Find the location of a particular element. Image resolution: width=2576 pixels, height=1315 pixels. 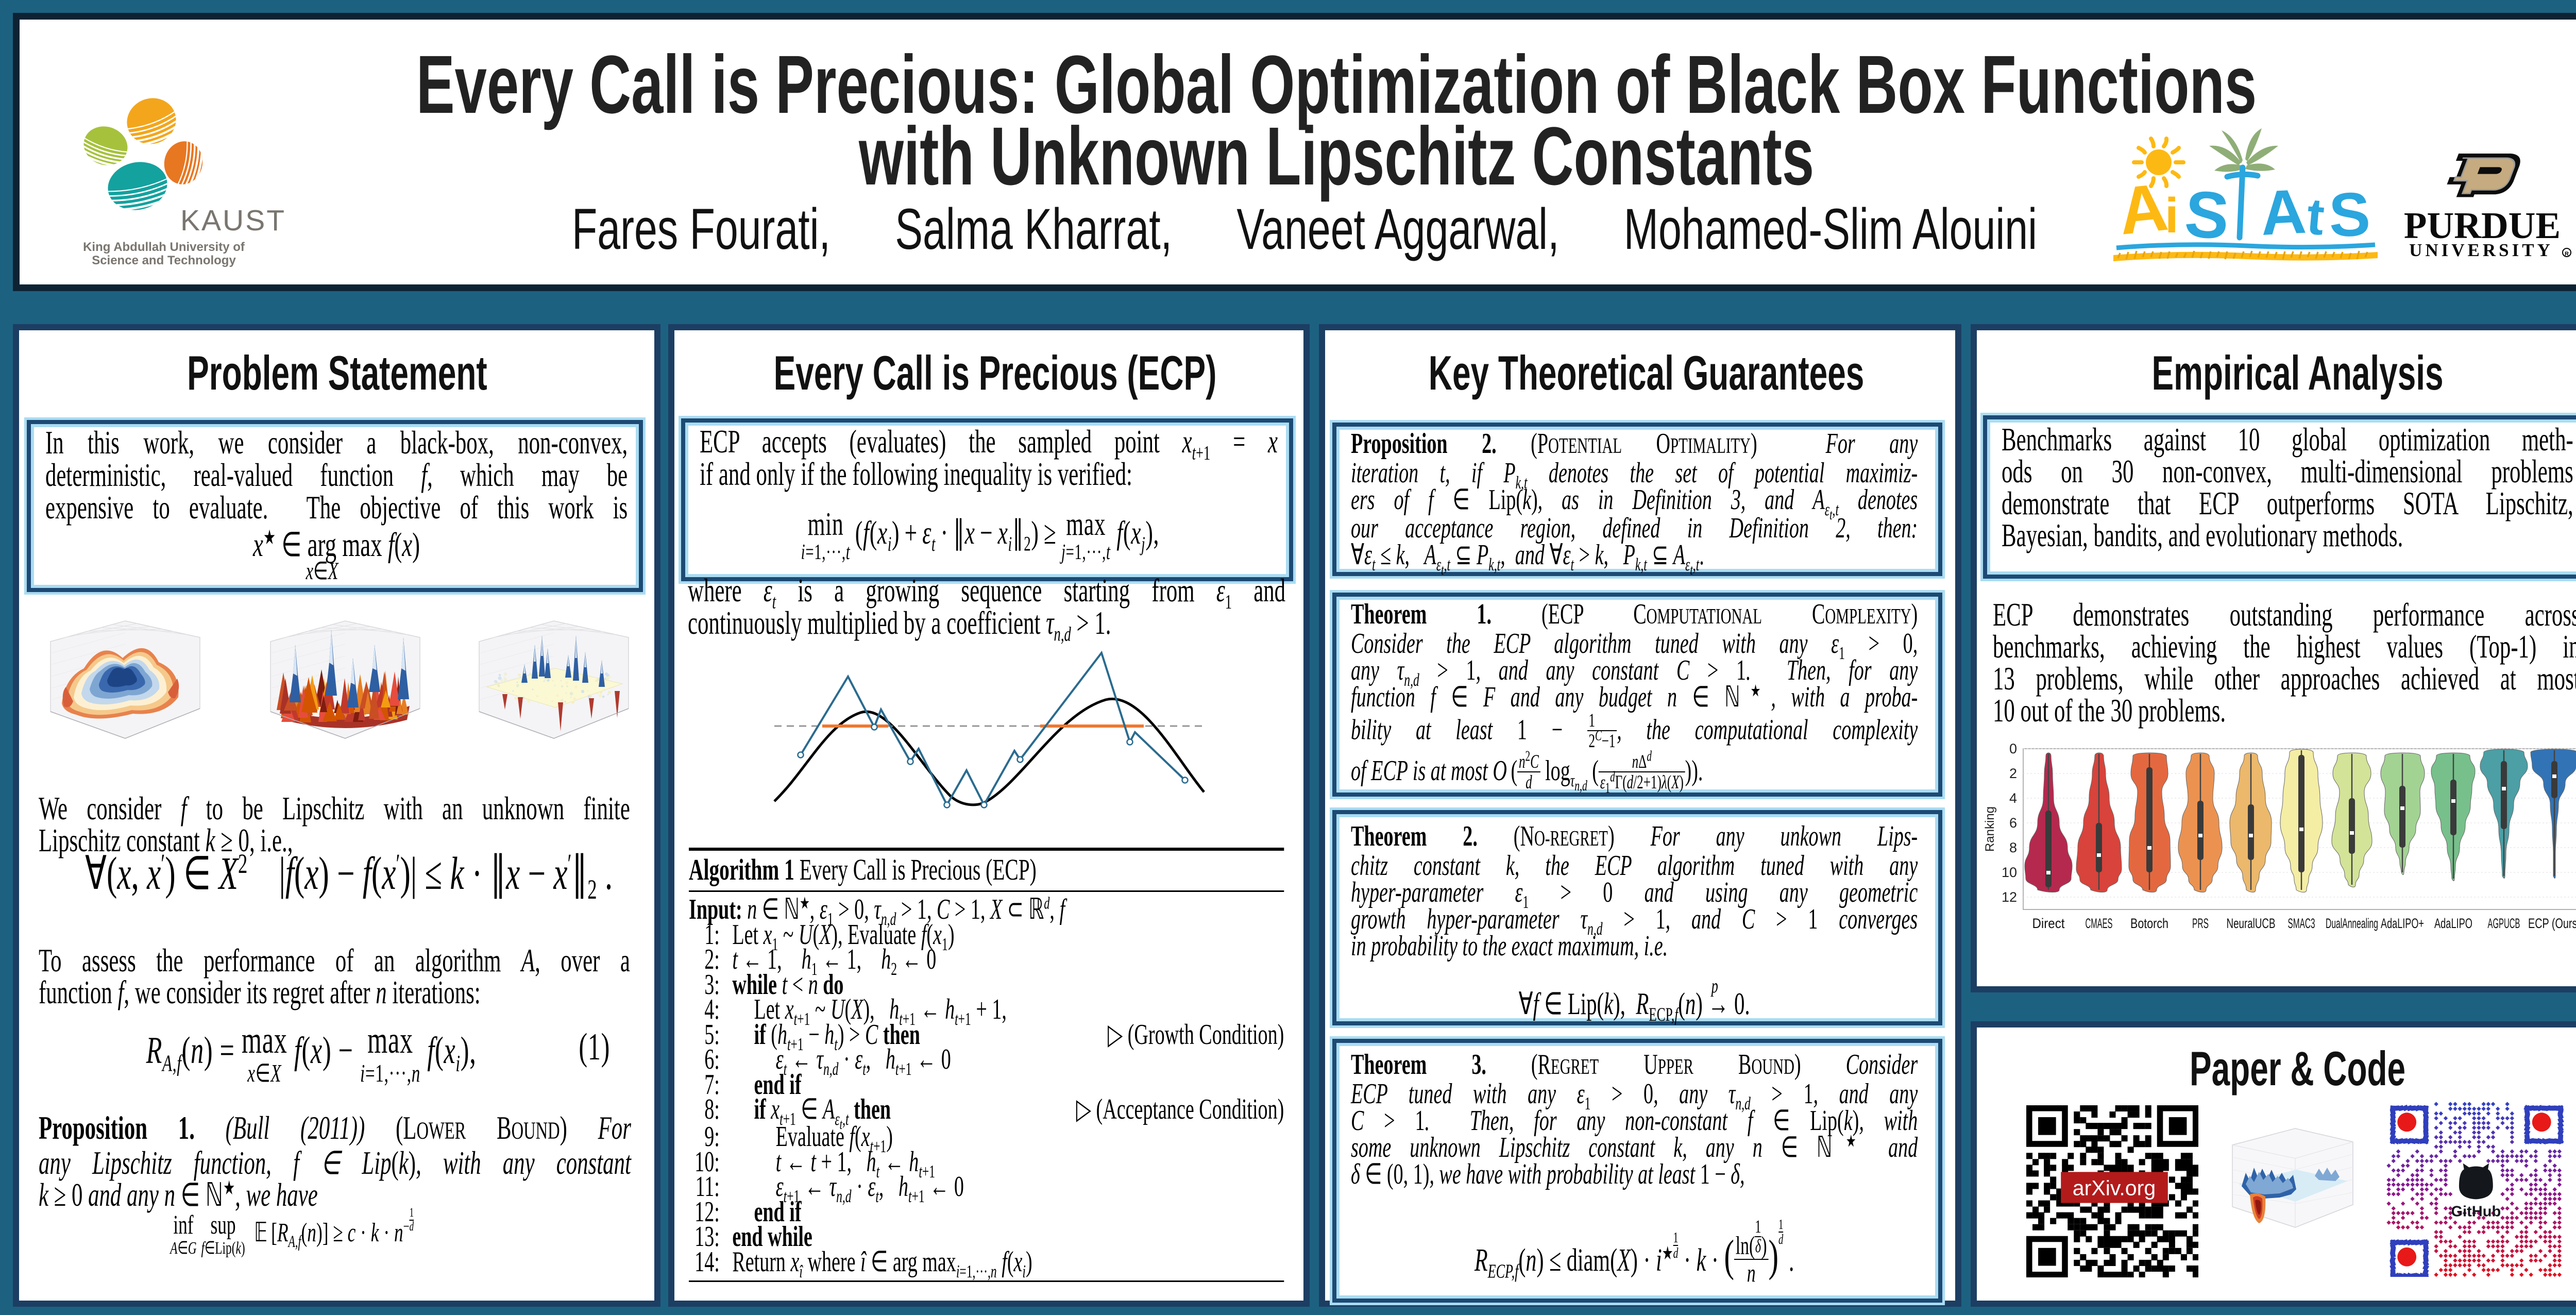

svg-text: t is located at coordinates (2315, 216).